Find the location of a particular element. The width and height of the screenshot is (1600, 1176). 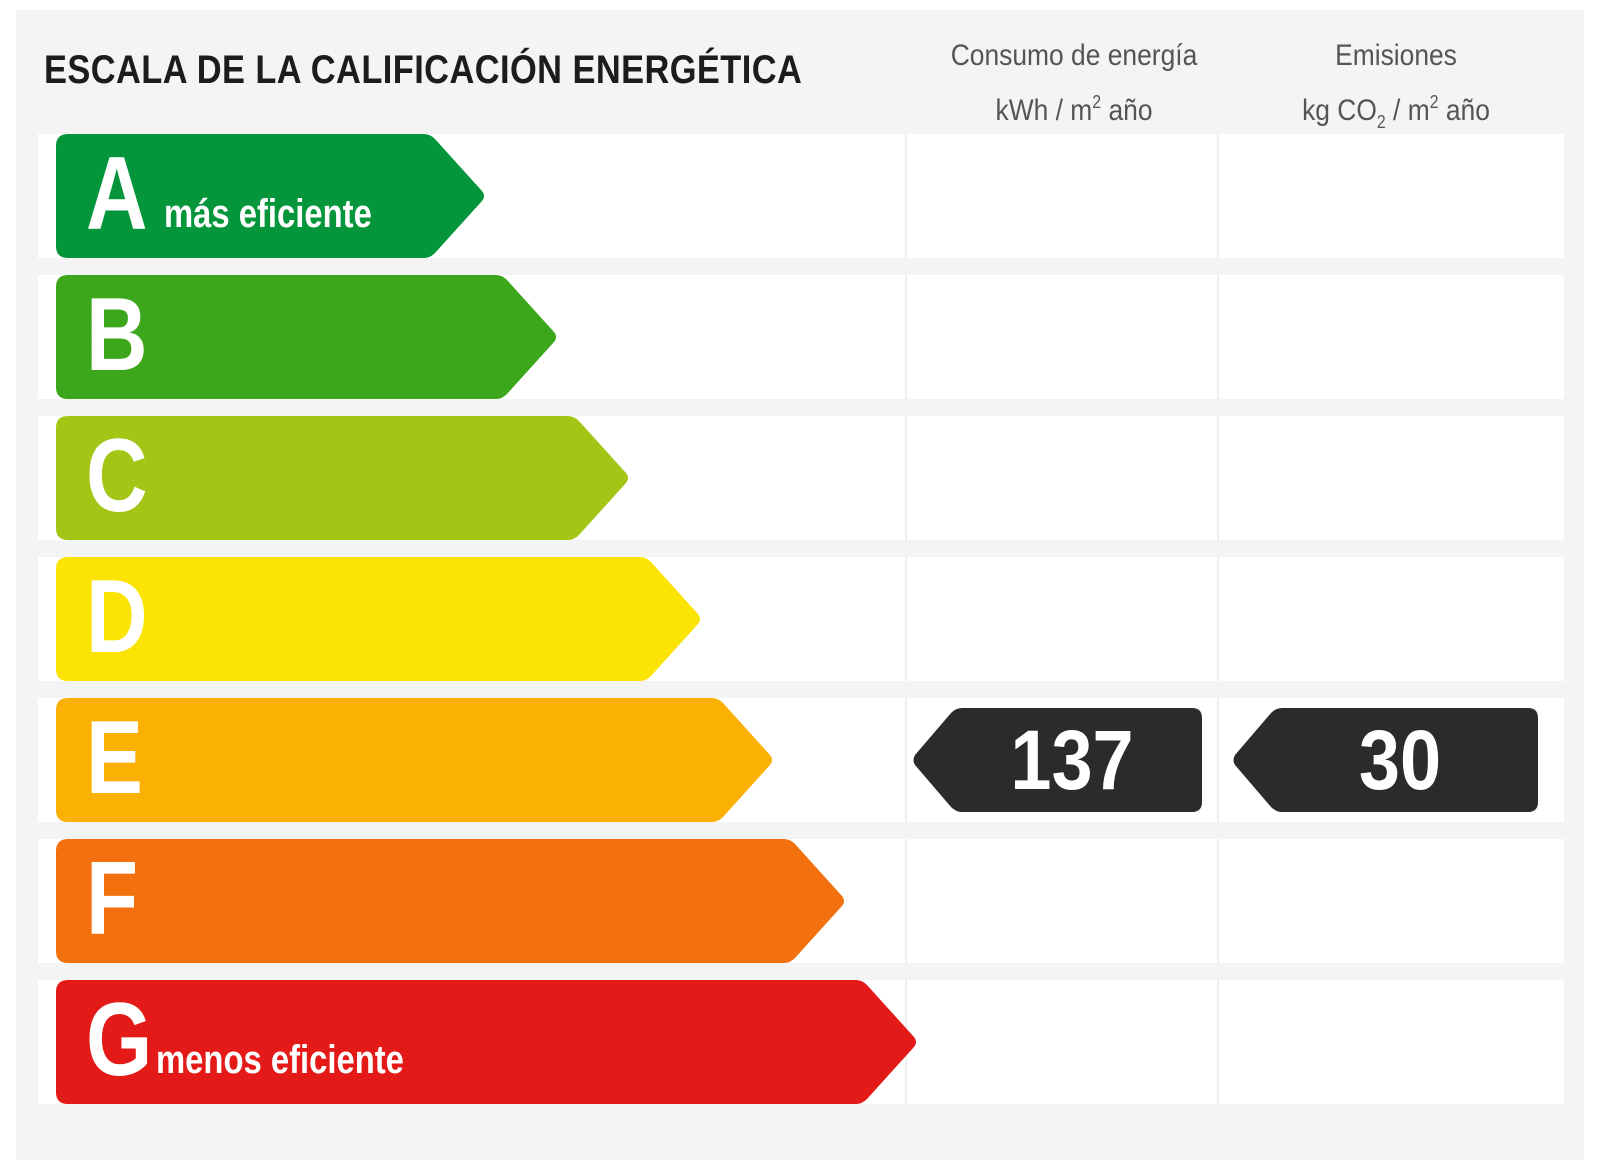

emisiones-column-header: Emisiones kg CO2 / m2 año is located at coordinates (1396, 89).